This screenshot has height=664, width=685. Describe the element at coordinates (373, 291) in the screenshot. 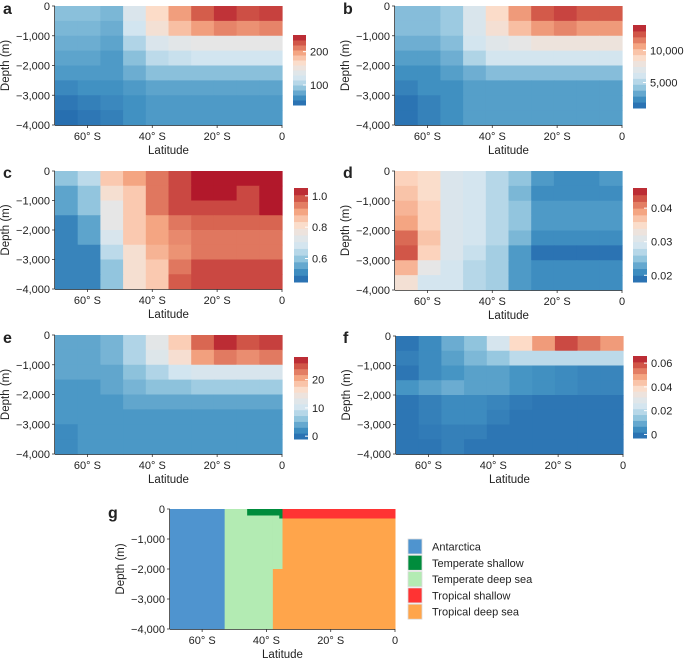

I see `y-tick-label: −4,000` at that location.